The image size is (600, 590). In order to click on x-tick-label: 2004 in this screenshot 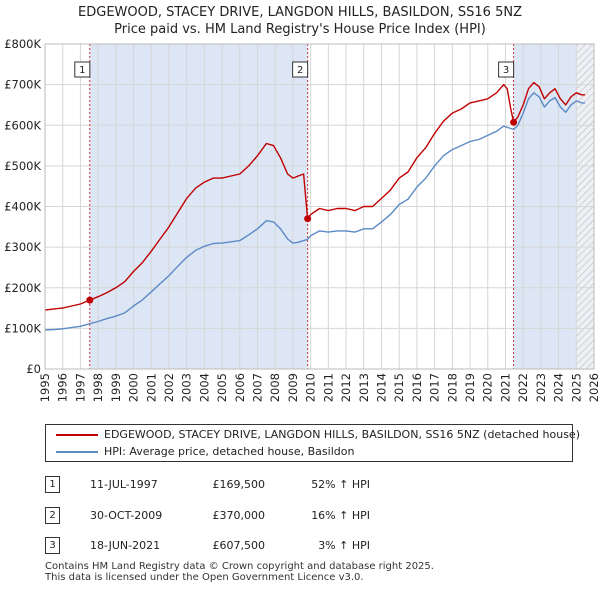, I will do `click(204, 387)`.